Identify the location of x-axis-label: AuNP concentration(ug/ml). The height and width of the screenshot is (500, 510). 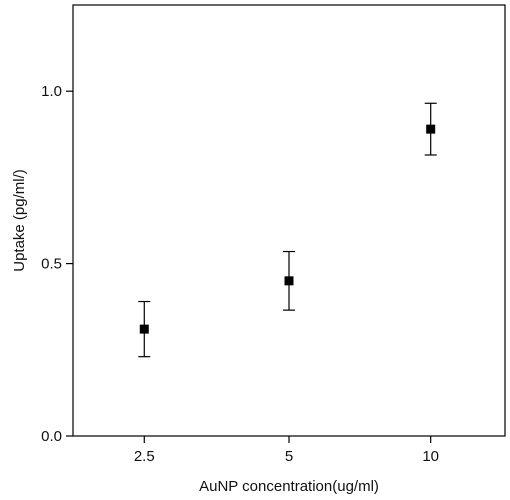
(289, 486).